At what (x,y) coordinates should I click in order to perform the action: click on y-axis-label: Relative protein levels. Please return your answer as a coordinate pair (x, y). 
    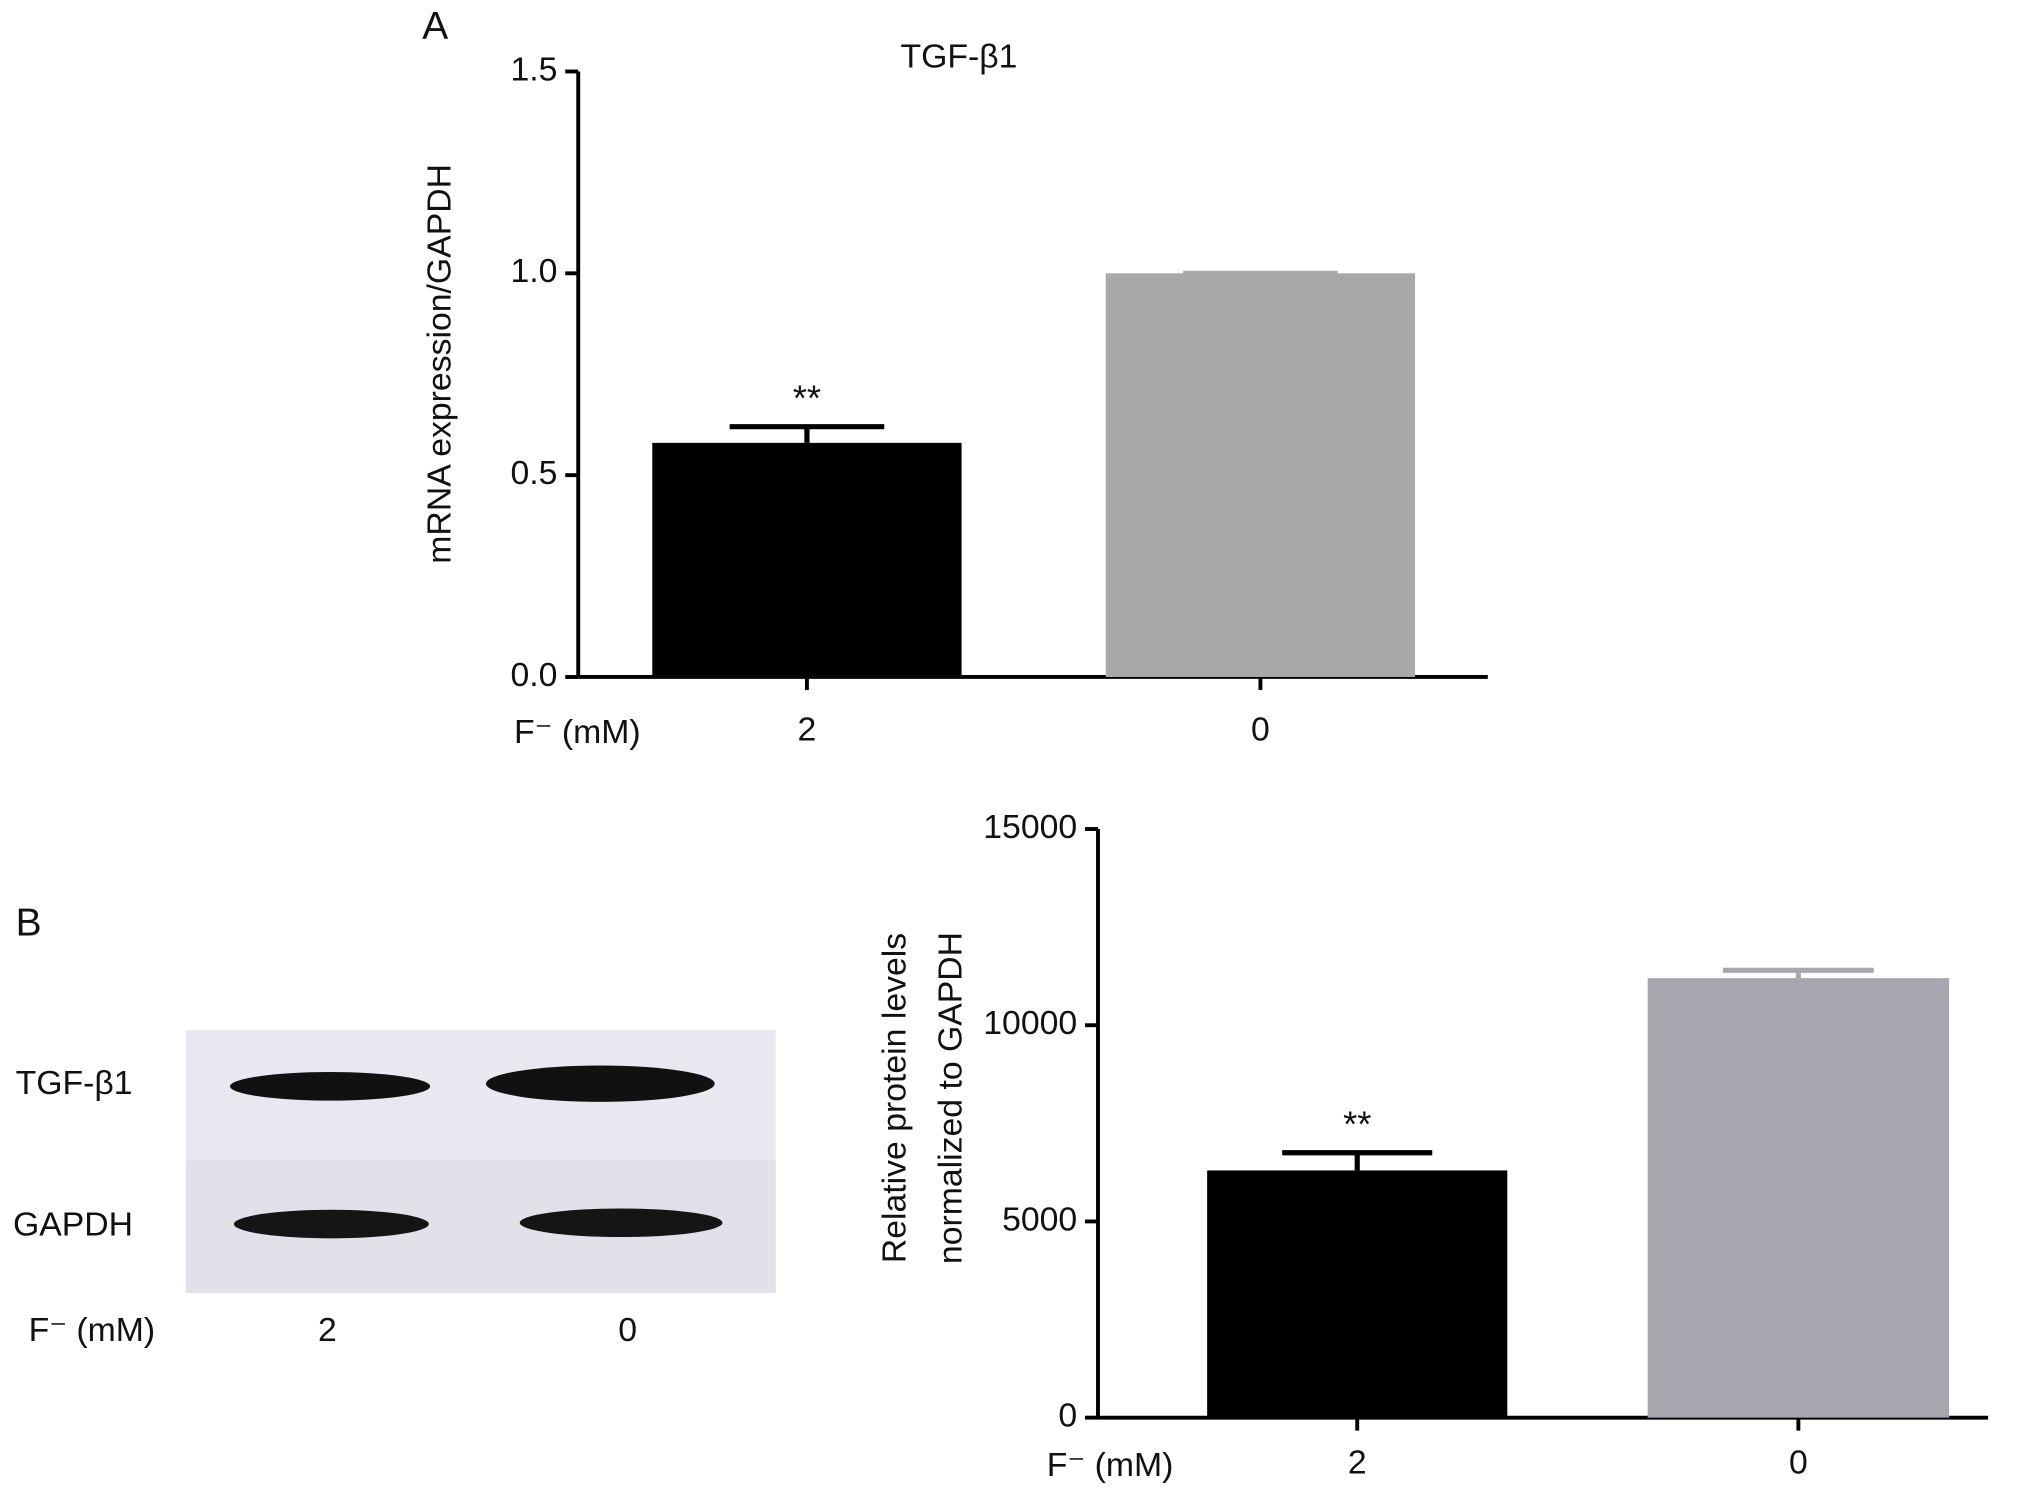
    Looking at the image, I should click on (895, 1098).